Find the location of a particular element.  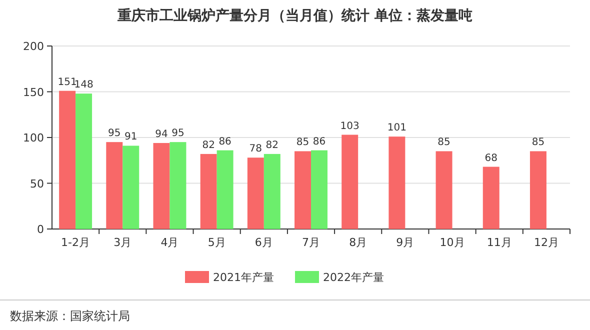

x-tick-label: 10月 is located at coordinates (452, 242).